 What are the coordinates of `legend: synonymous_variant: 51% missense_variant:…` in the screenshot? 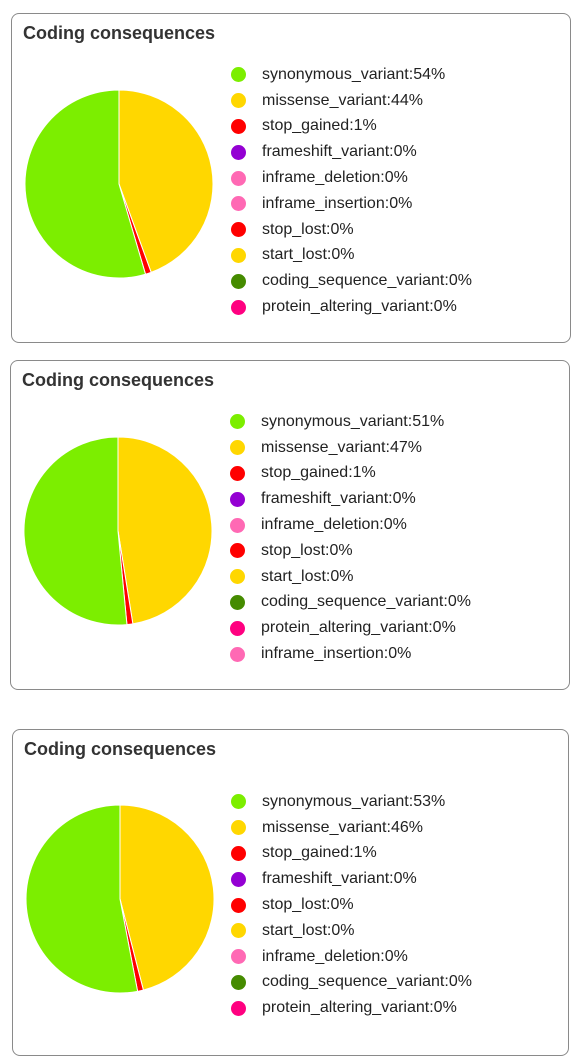 It's located at (350, 538).